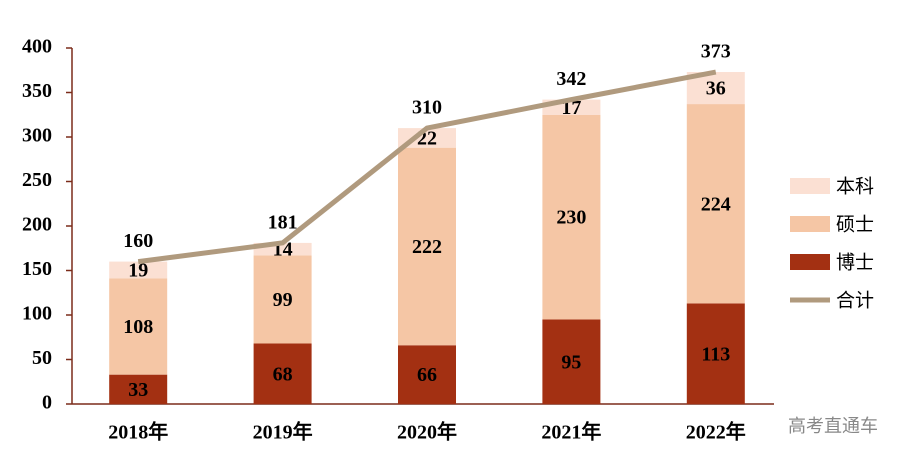 Image resolution: width=906 pixels, height=466 pixels. What do you see at coordinates (427, 432) in the screenshot?
I see `x-tick-label: 2020年` at bounding box center [427, 432].